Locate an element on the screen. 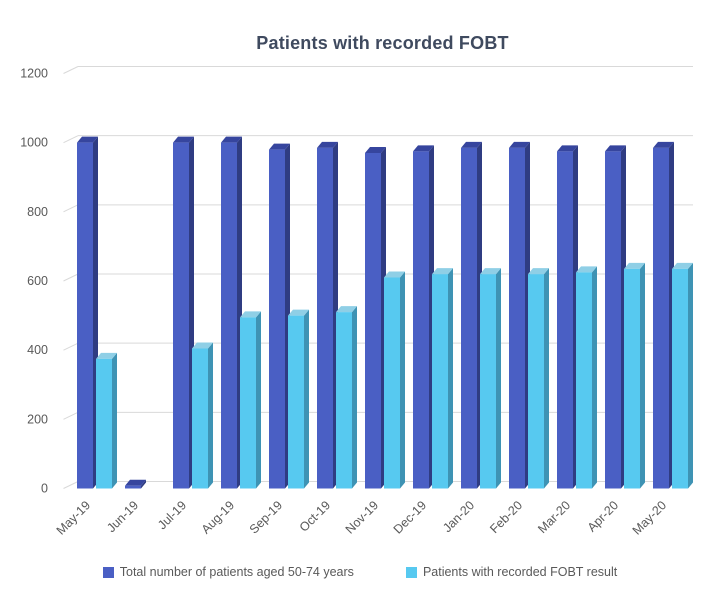 The image size is (720, 602). x-tick-label-Jun-19: Jun-19 is located at coordinates (122, 516).